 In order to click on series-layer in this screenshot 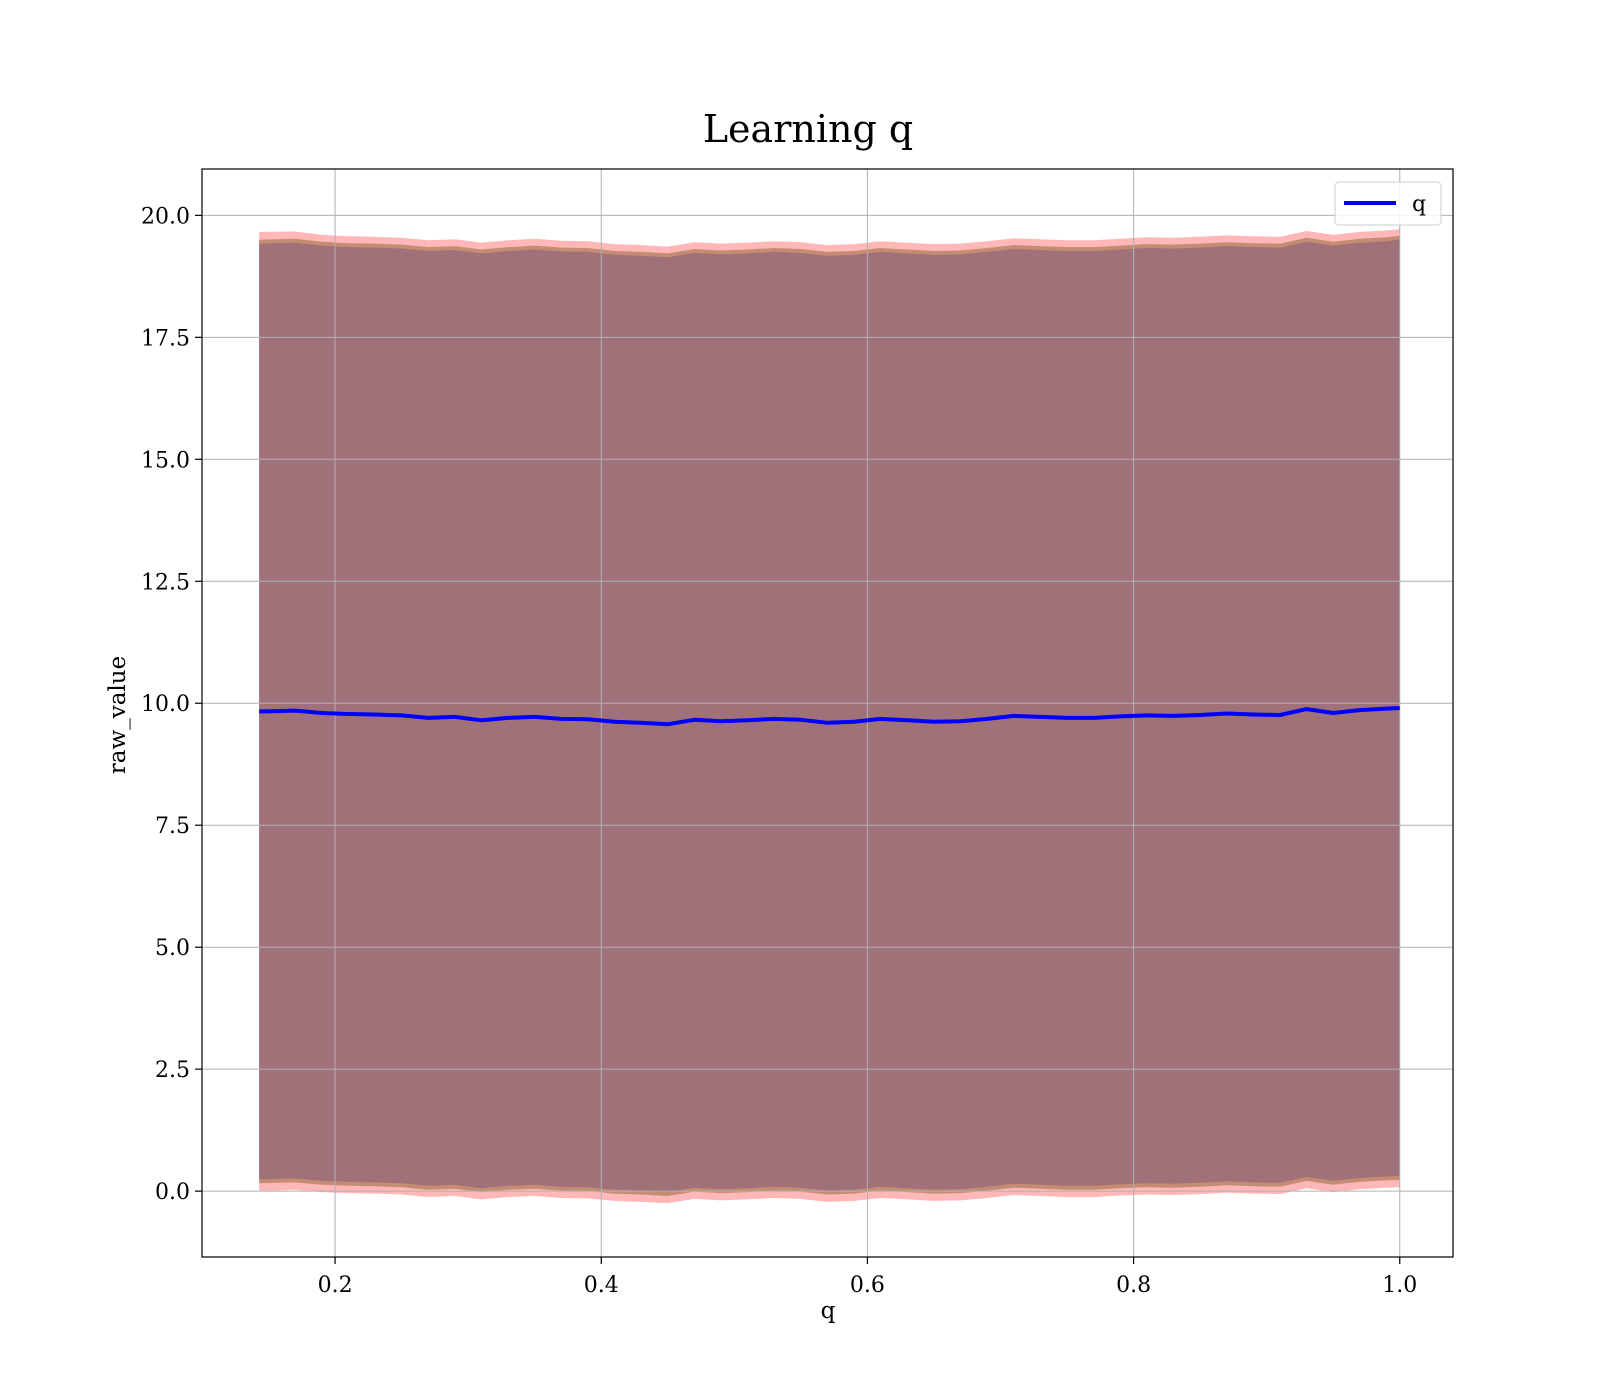, I will do `click(829, 716)`.